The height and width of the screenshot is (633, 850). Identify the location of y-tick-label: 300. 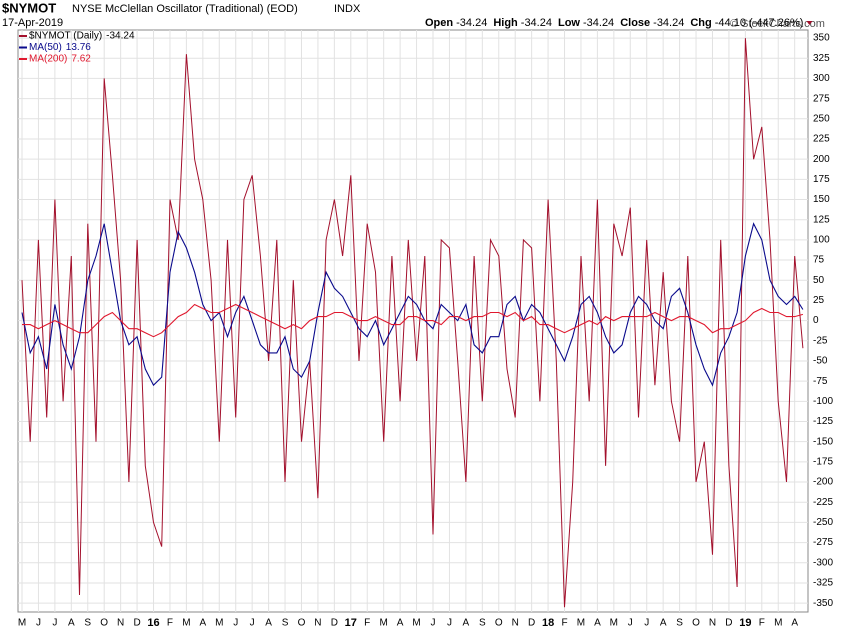
(821, 78).